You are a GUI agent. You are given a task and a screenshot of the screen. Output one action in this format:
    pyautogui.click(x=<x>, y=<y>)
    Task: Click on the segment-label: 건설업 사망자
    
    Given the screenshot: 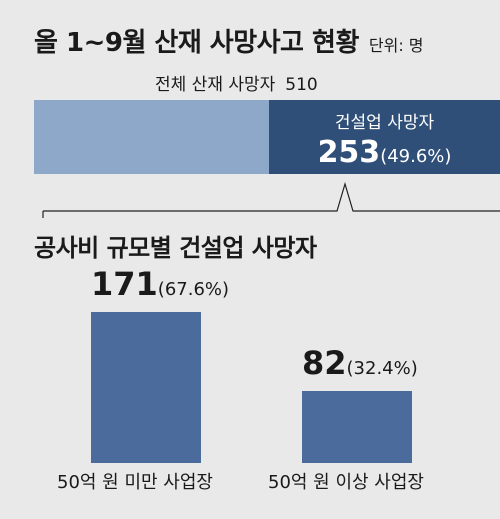 What is the action you would take?
    pyautogui.click(x=384, y=123)
    